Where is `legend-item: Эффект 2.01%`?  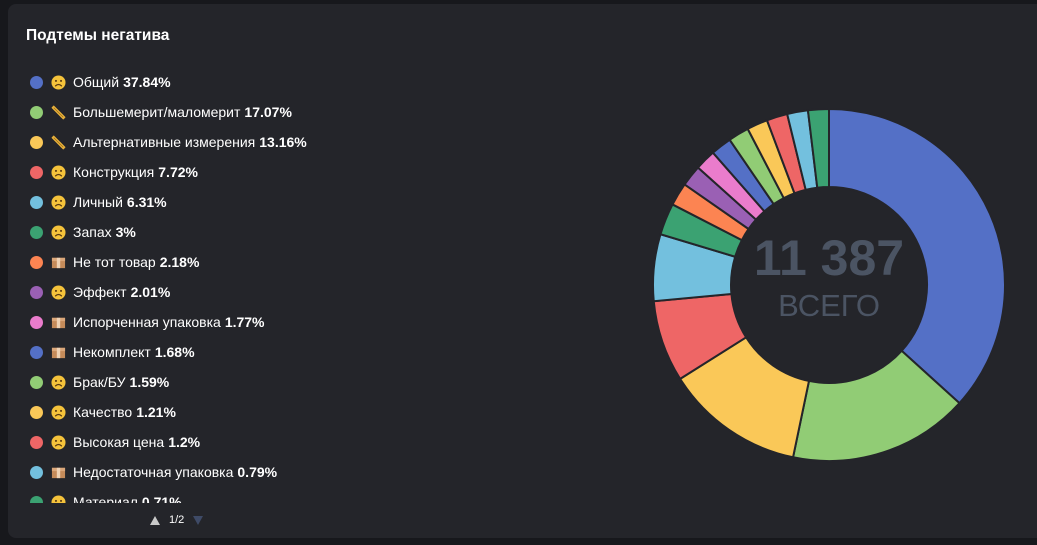 legend-item: Эффект 2.01% is located at coordinates (250, 292).